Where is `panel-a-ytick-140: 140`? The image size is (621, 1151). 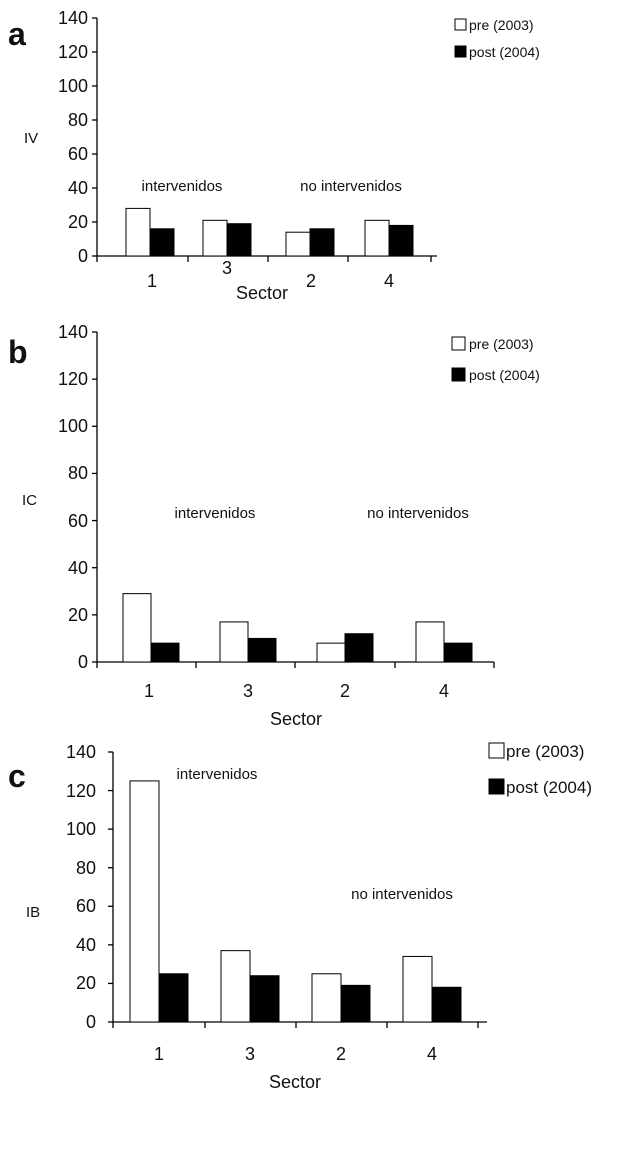
panel-a-ytick-140: 140 is located at coordinates (73, 18).